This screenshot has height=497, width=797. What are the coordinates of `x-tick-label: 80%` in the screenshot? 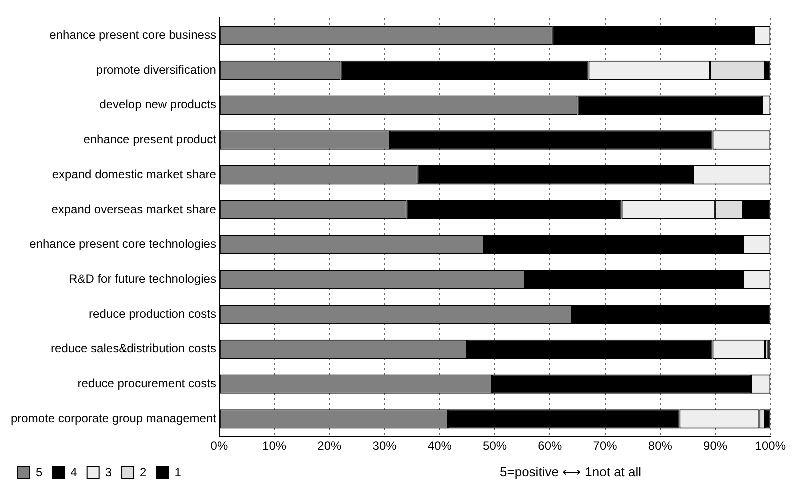 It's located at (660, 446).